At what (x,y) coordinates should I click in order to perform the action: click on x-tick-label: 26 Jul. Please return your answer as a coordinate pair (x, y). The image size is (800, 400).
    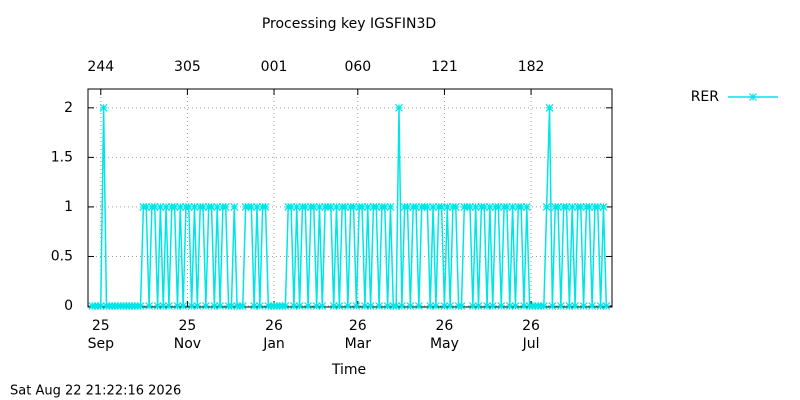
    Looking at the image, I should click on (531, 335).